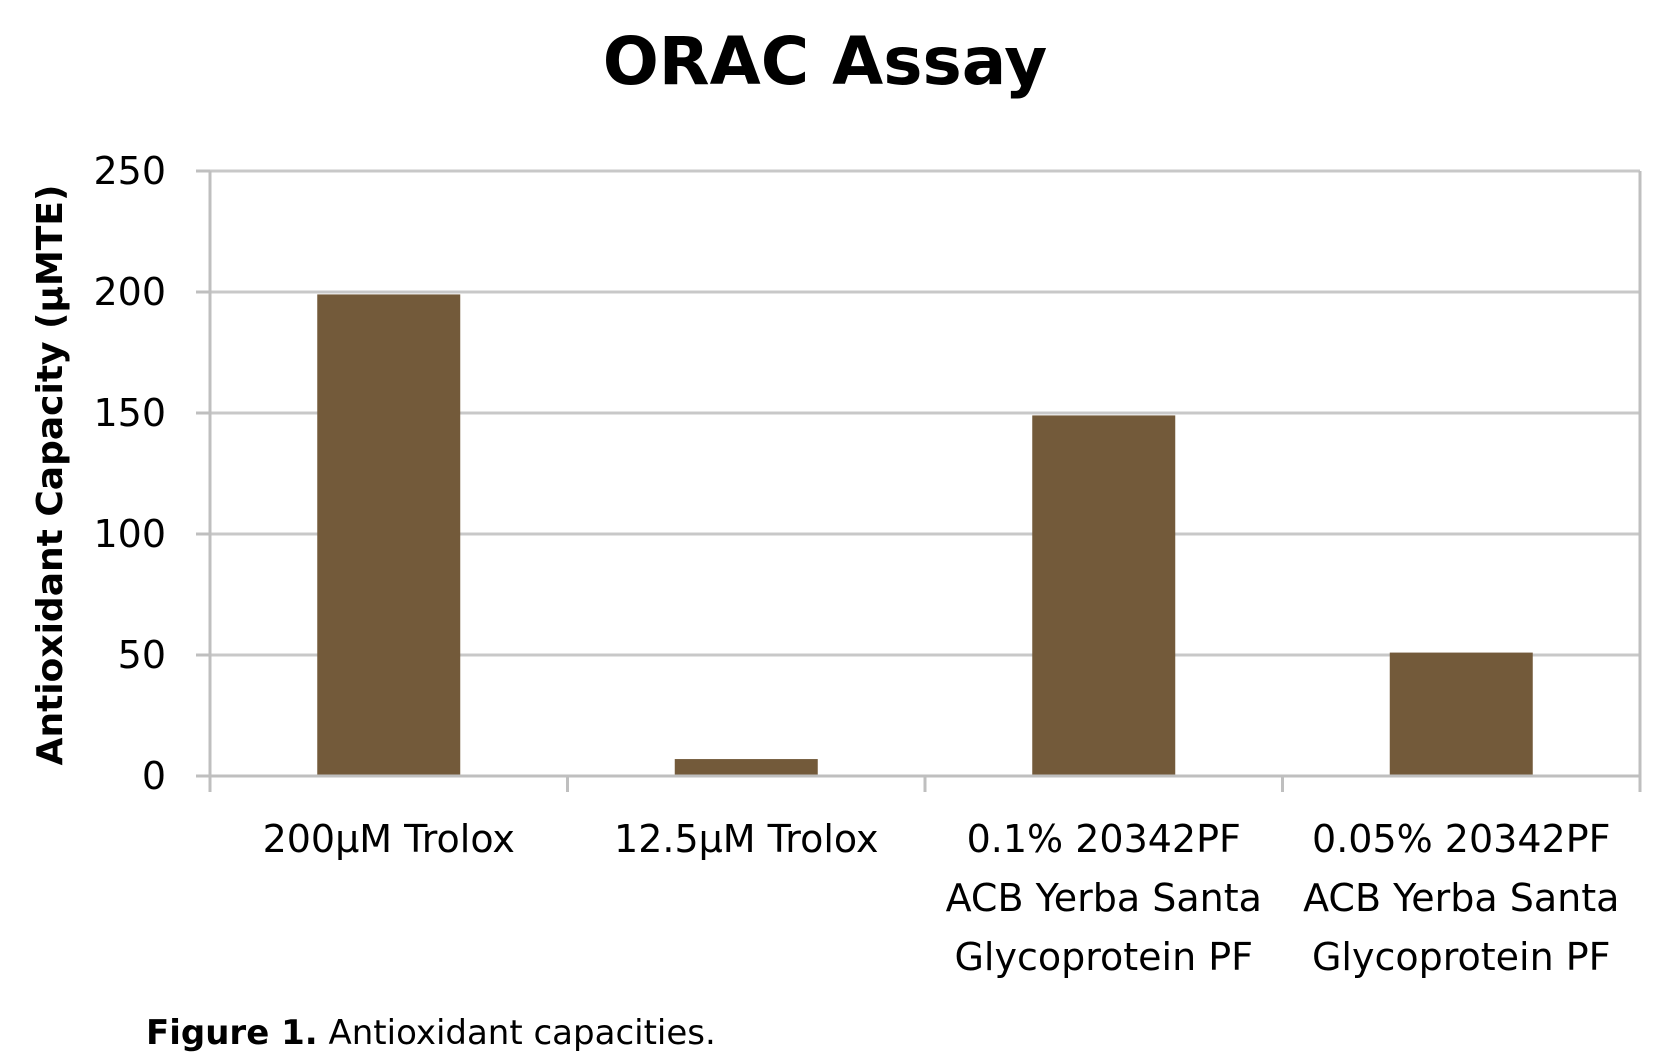  Describe the element at coordinates (129, 534) in the screenshot. I see `y-tick-label-100: 100` at that location.